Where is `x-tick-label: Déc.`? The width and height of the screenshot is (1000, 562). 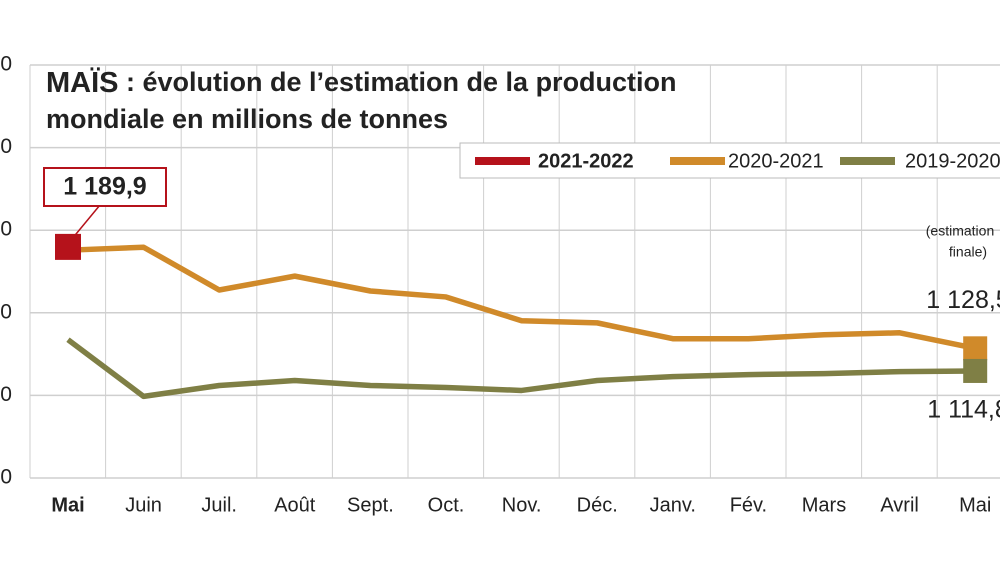 x-tick-label: Déc. is located at coordinates (597, 505).